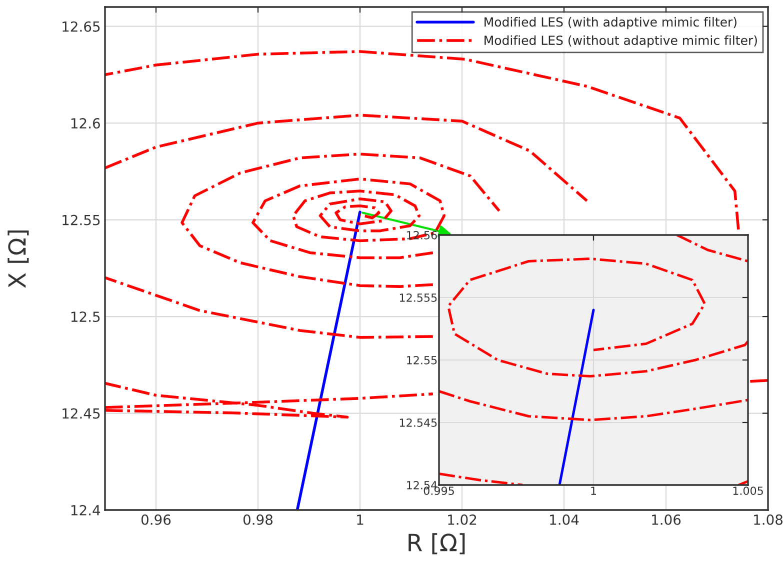 The height and width of the screenshot is (587, 783). Describe the element at coordinates (418, 297) in the screenshot. I see `y-tick-label: 12.555` at that location.